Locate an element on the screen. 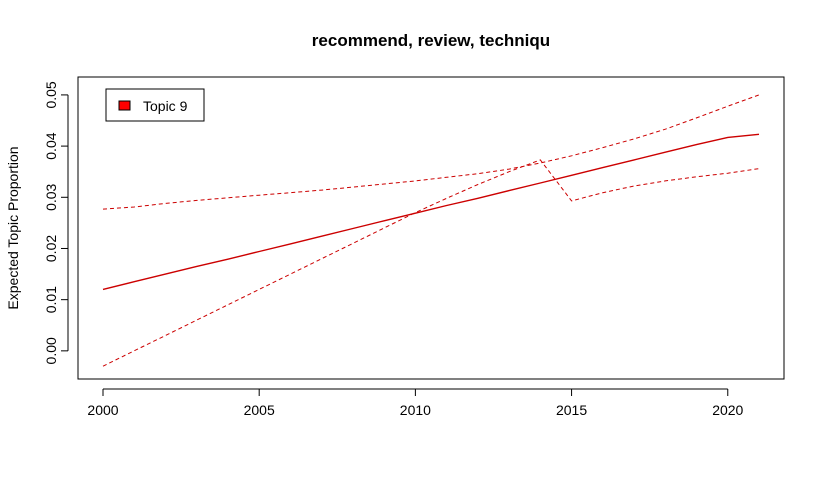 The height and width of the screenshot is (477, 825). y-tick-label: 0.03 is located at coordinates (51, 196).